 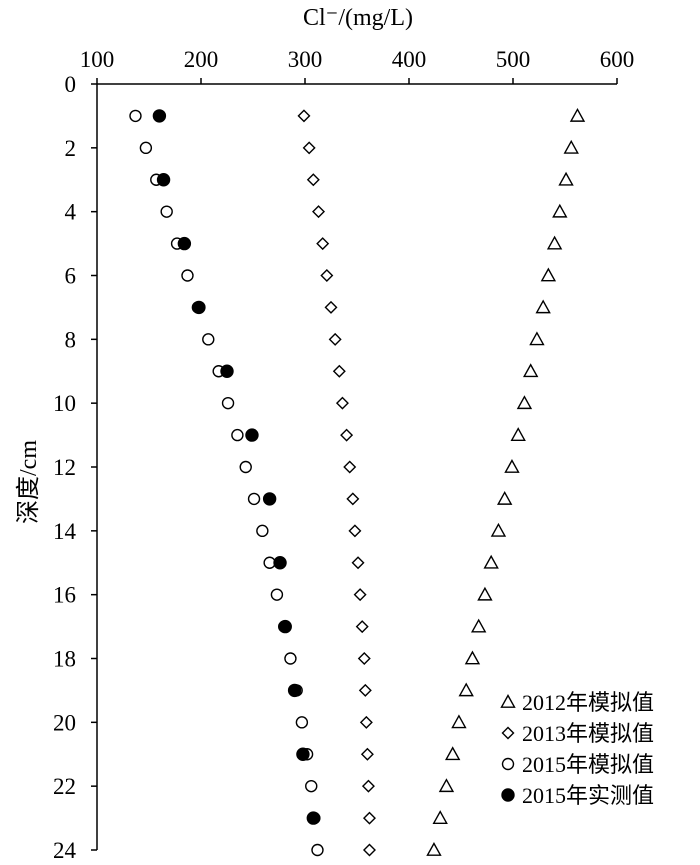 What do you see at coordinates (588, 795) in the screenshot?
I see `legend-label: 2015年实测值` at bounding box center [588, 795].